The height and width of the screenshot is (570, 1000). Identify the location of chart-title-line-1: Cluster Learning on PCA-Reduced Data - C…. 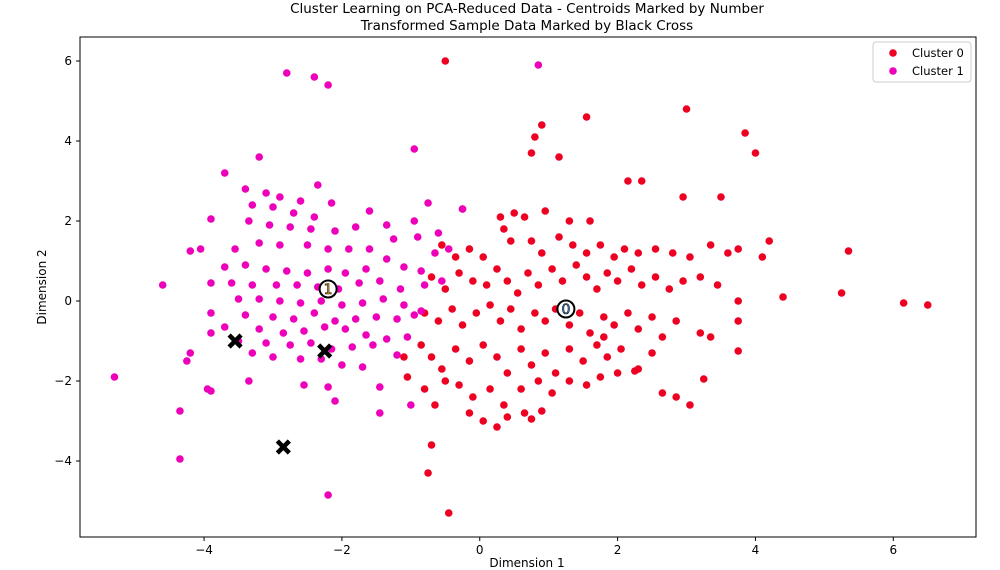
(527, 9).